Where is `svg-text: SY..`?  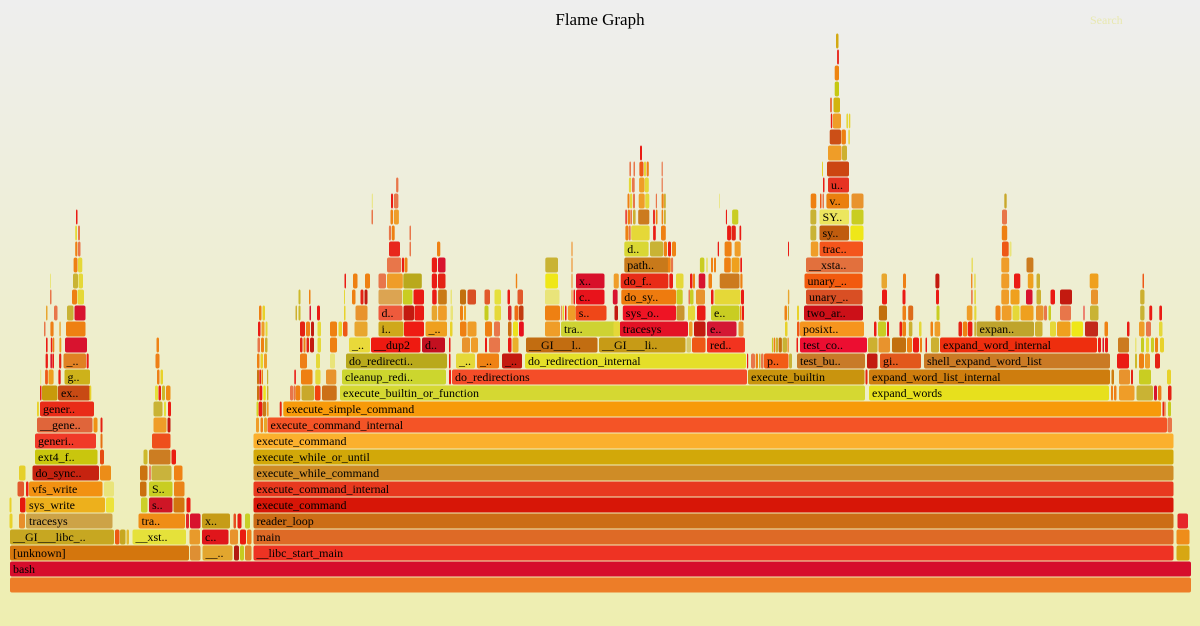
svg-text: SY.. is located at coordinates (833, 217).